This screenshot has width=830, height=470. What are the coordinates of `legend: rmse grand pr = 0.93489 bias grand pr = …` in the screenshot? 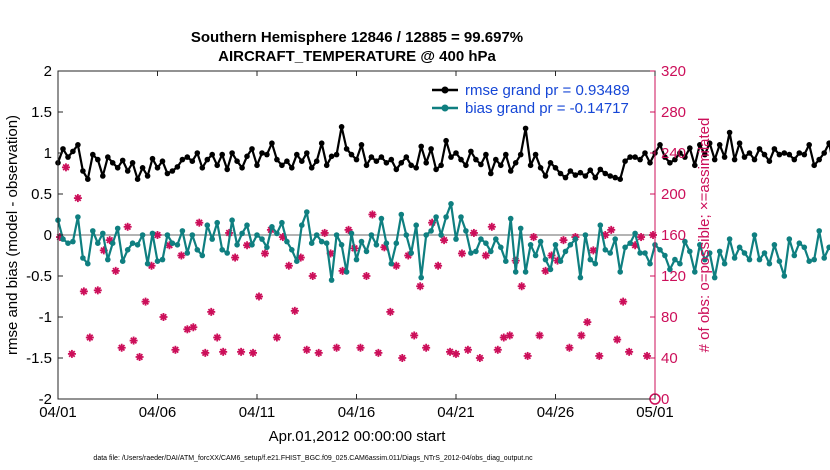 It's located at (539, 100).